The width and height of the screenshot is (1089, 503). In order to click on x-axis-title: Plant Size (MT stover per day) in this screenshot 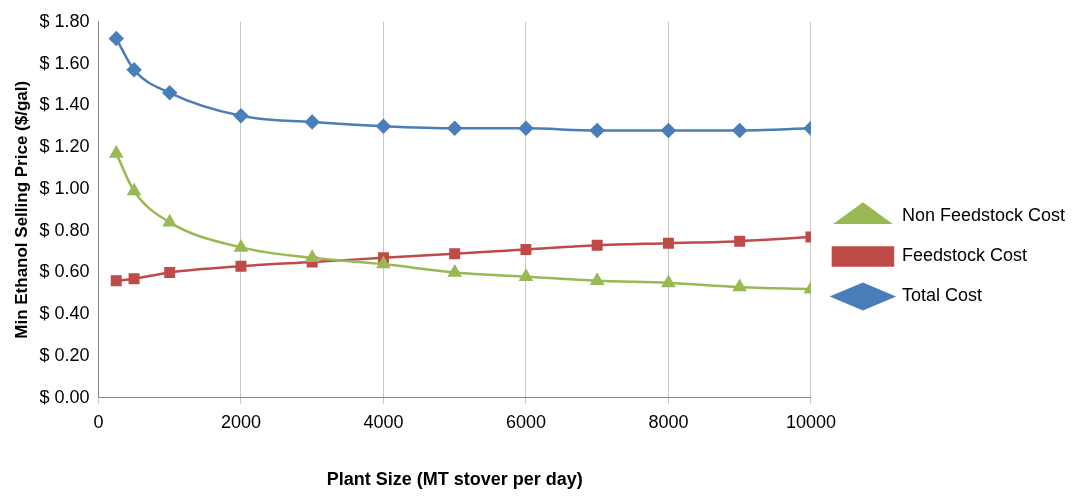, I will do `click(454, 479)`.